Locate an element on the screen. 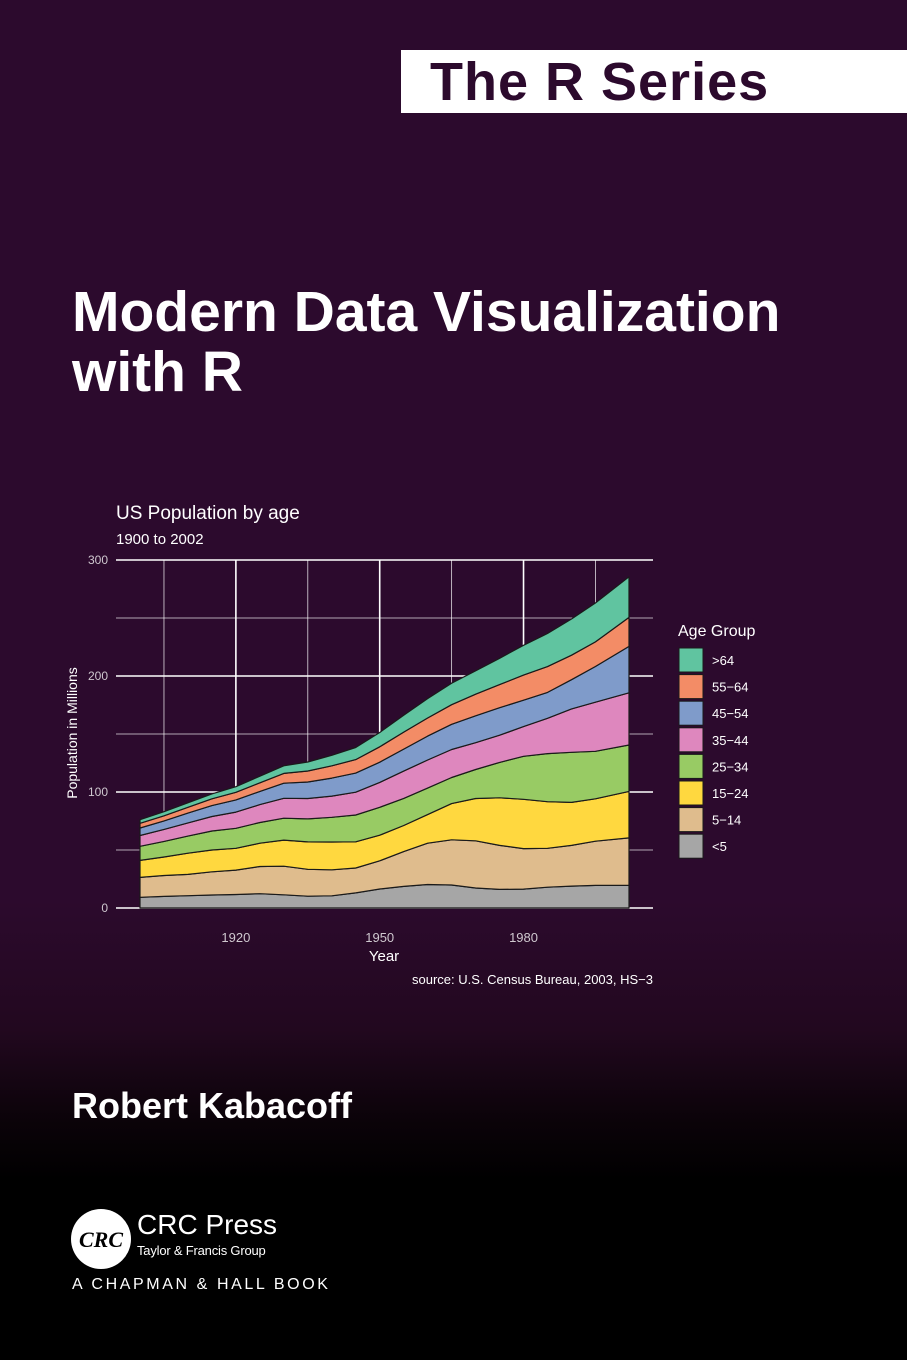 The image size is (907, 1360). chart-areas is located at coordinates (384, 742).